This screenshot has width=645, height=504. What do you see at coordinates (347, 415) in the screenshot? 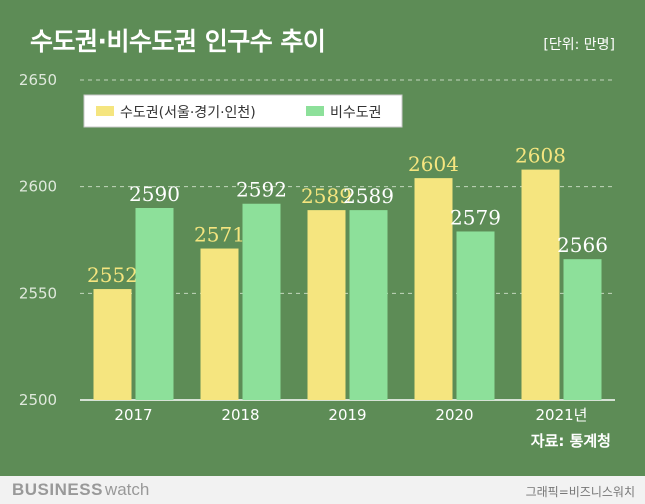
I see `x-tick-label: 2019` at bounding box center [347, 415].